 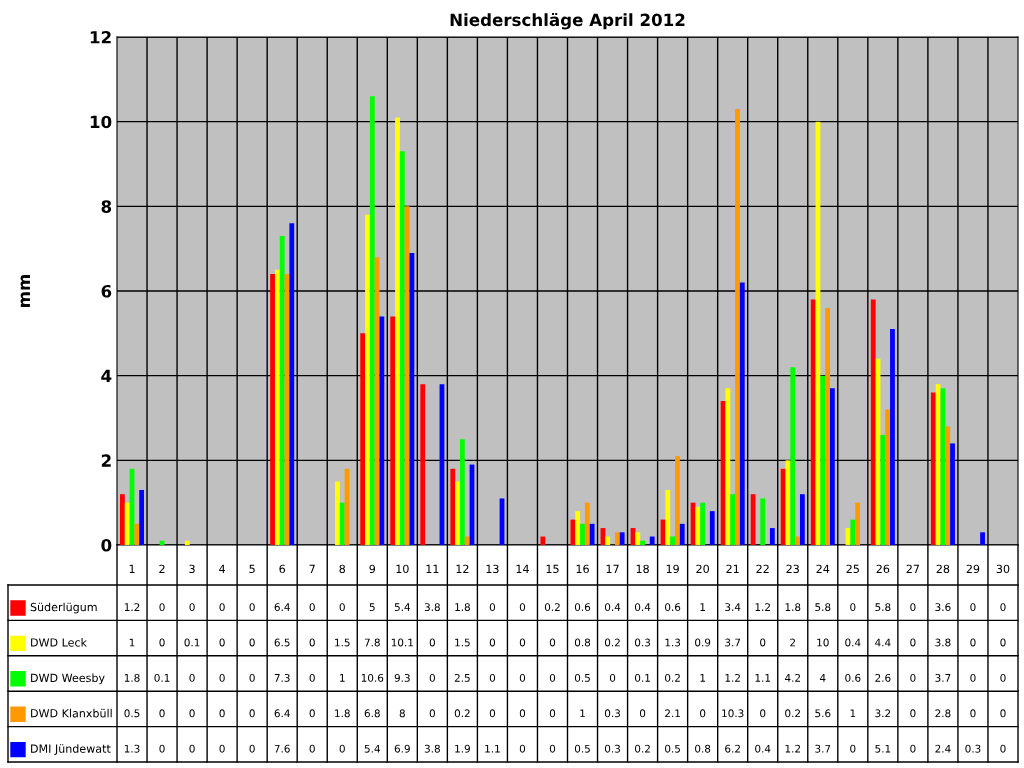 I want to click on data-label: 10.3, so click(x=733, y=713).